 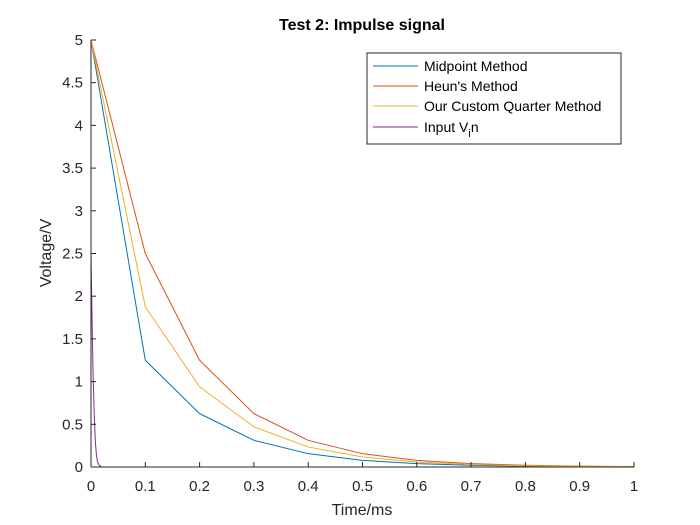 I want to click on y-tick-label: 1.5, so click(x=72, y=339).